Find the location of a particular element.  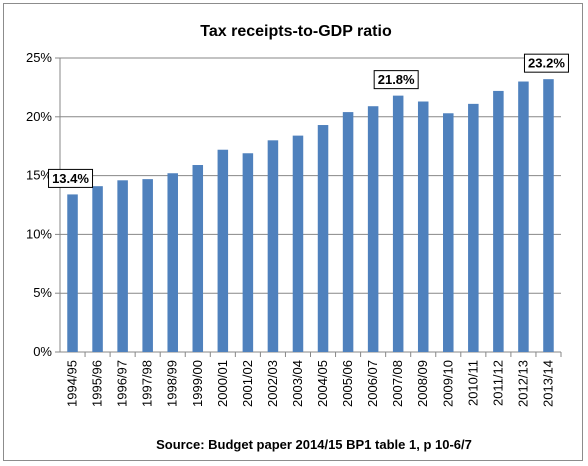

y-tick-label: 0% is located at coordinates (42, 351).